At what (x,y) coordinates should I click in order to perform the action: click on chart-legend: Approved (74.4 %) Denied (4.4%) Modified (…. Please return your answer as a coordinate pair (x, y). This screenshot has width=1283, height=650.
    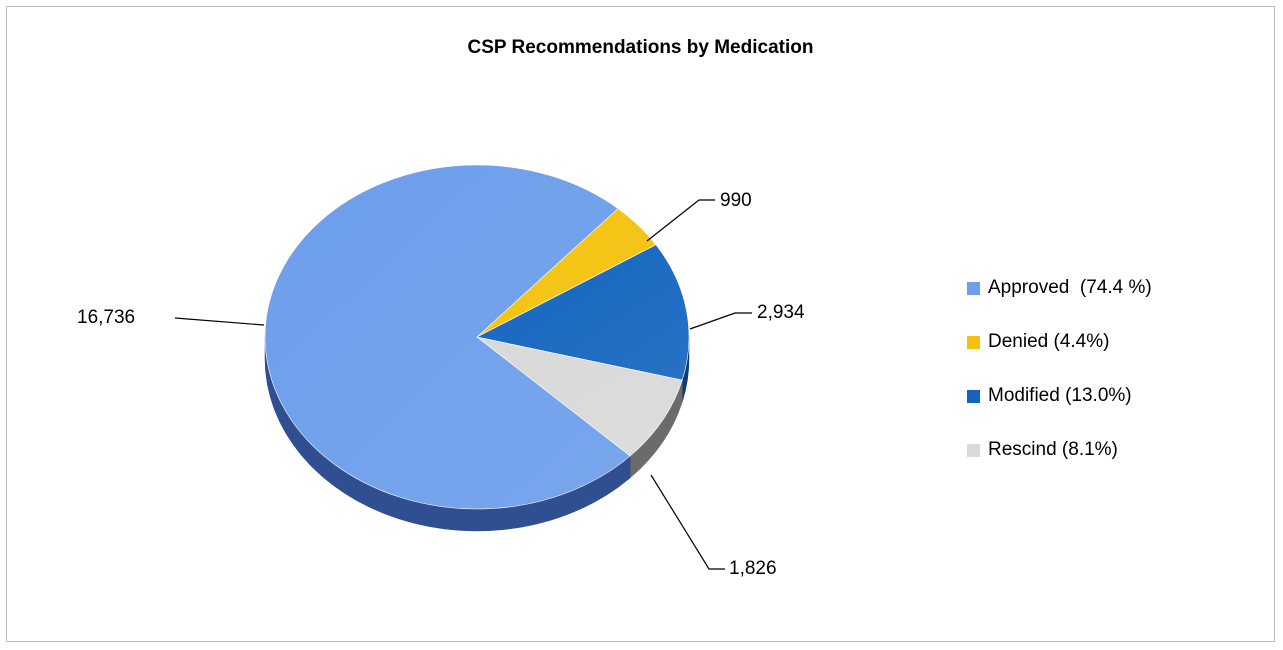
    Looking at the image, I should click on (1117, 383).